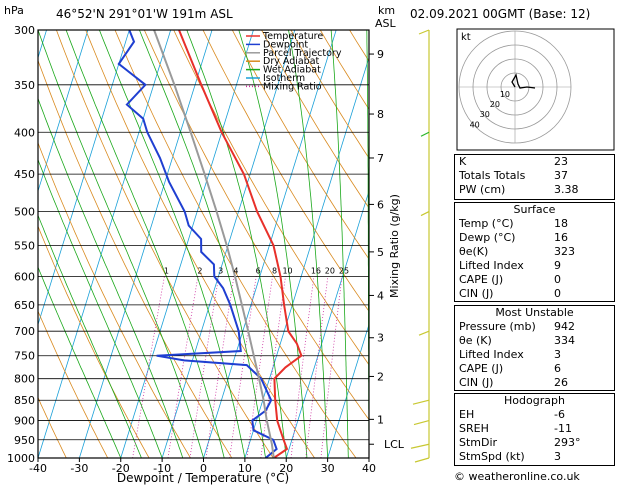 This screenshot has height=486, width=629. I want to click on x-tick-label: 0, so click(203, 468).